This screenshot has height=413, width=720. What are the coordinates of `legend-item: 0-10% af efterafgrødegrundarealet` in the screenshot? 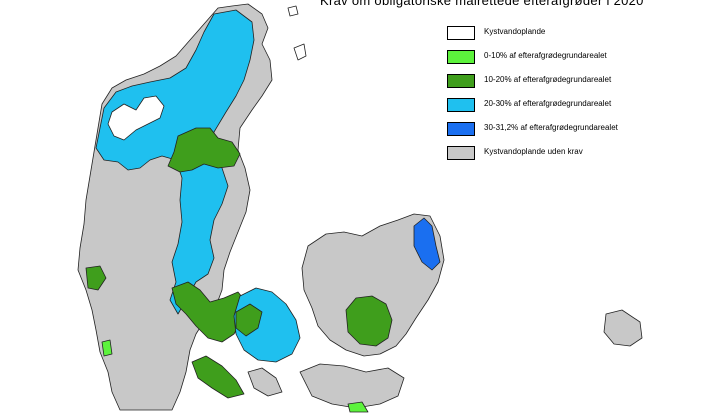 It's located at (557, 57).